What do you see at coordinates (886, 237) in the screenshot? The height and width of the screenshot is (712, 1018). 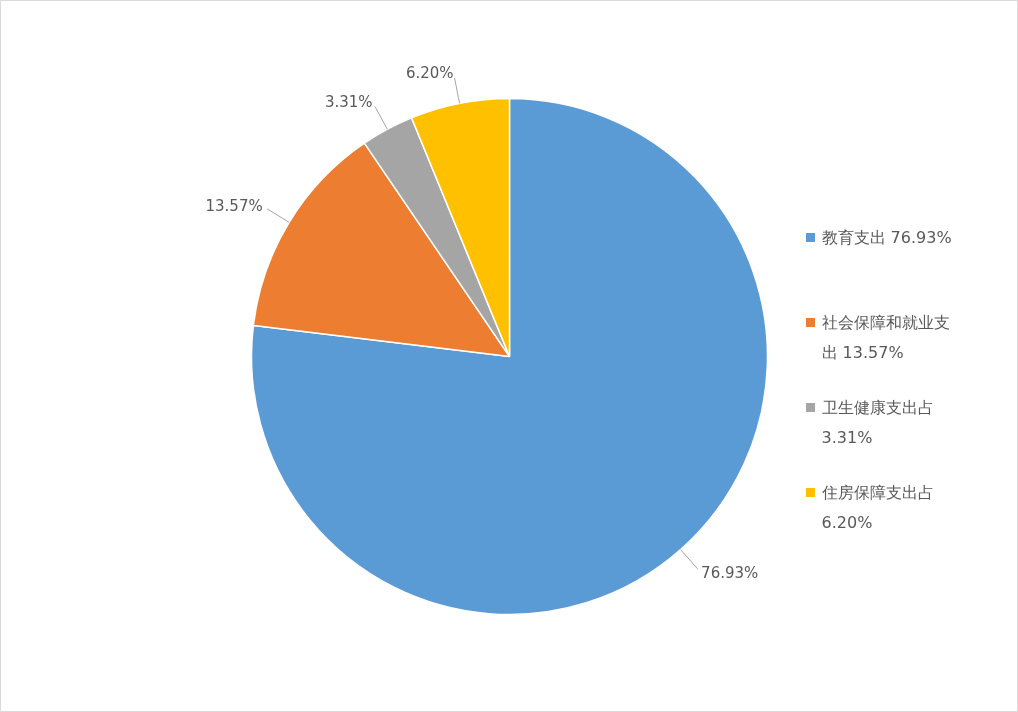 I see `legend-label: 教育支出 76.93%` at bounding box center [886, 237].